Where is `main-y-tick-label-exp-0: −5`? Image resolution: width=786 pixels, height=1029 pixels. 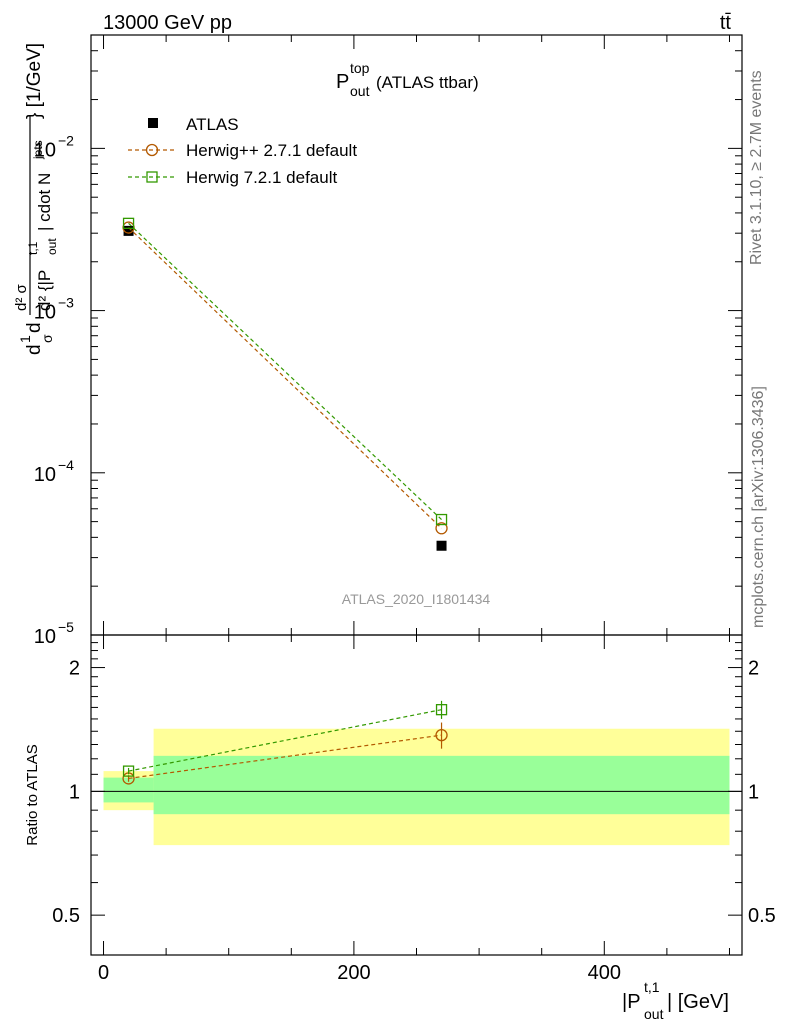 main-y-tick-label-exp-0: −5 is located at coordinates (66, 627).